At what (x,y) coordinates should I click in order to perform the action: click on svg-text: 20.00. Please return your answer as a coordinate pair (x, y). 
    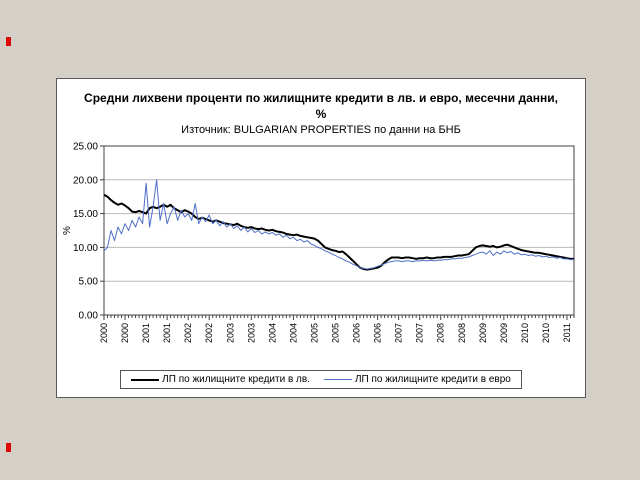
    Looking at the image, I should click on (85, 180).